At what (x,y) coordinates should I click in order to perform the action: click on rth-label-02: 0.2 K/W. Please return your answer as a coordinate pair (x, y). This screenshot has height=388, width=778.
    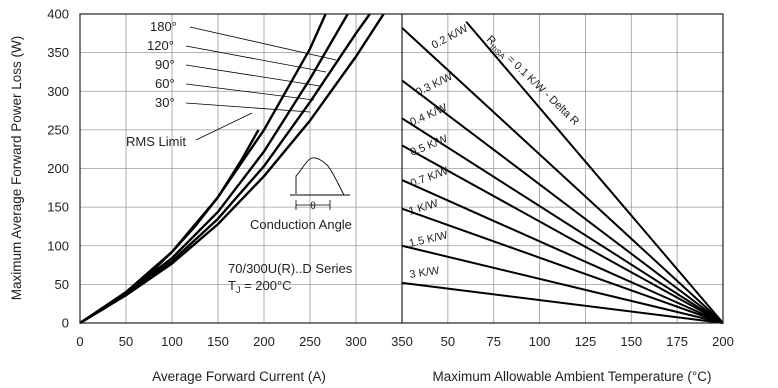
    Looking at the image, I should click on (450, 36).